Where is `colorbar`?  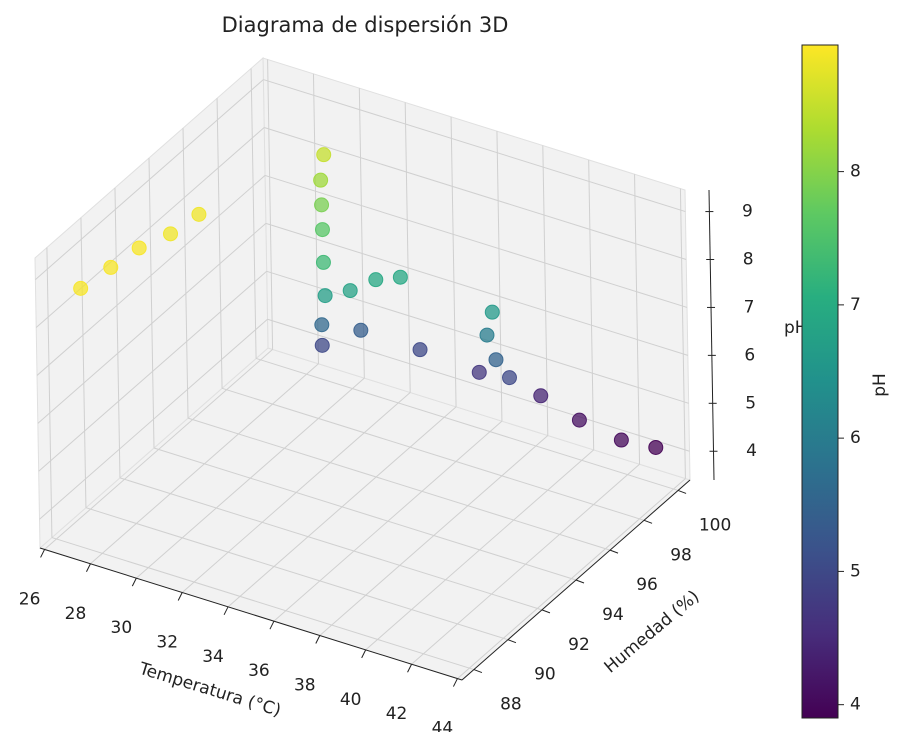 colorbar is located at coordinates (820, 381).